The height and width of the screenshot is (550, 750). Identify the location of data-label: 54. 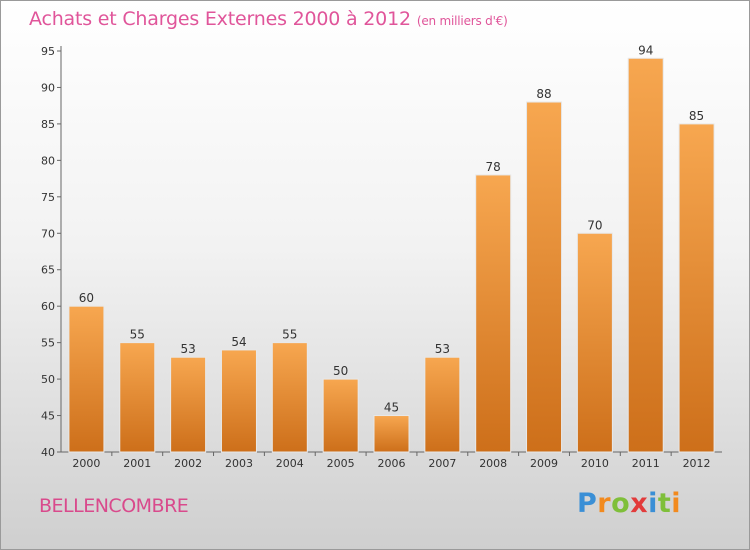
(238, 342).